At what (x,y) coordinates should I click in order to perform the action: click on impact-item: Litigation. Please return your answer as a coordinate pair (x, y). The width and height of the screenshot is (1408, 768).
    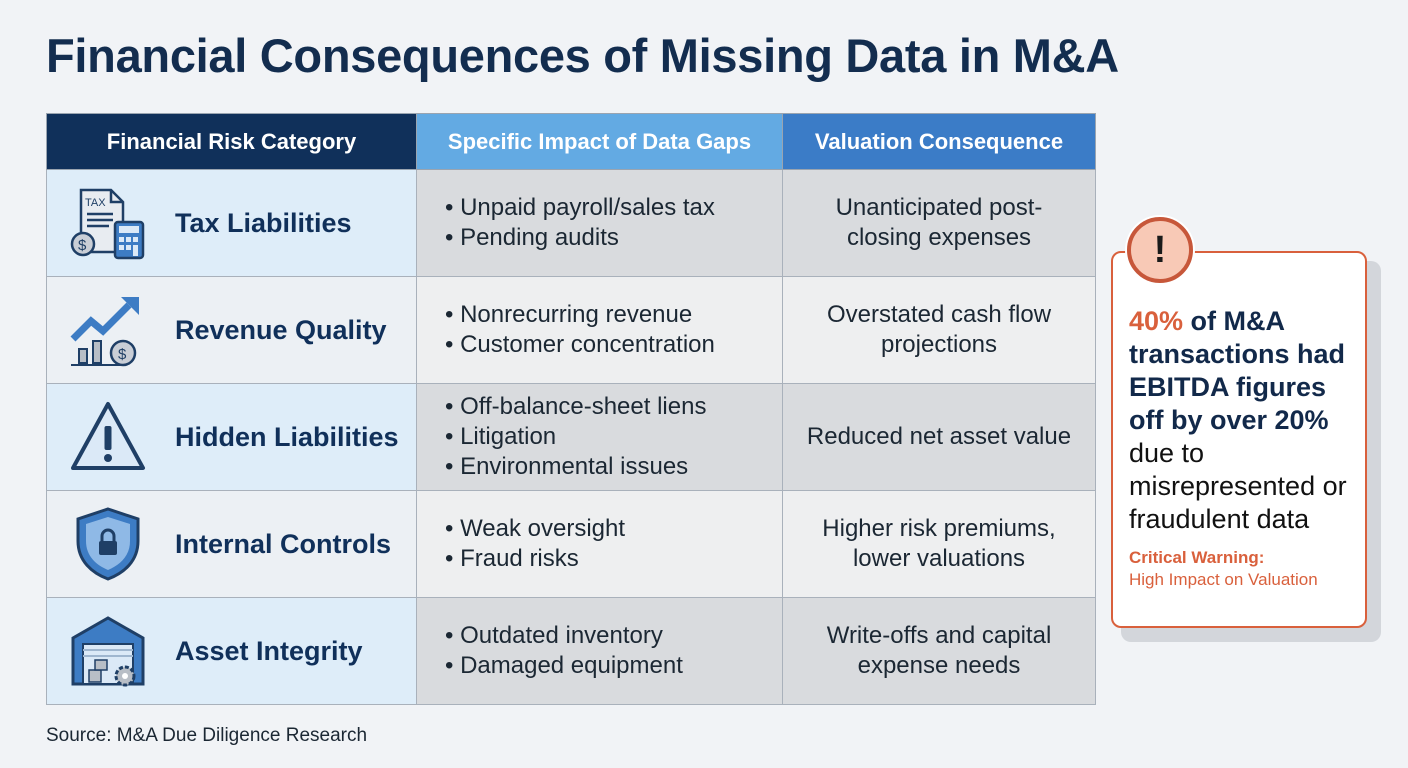
    Looking at the image, I should click on (613, 437).